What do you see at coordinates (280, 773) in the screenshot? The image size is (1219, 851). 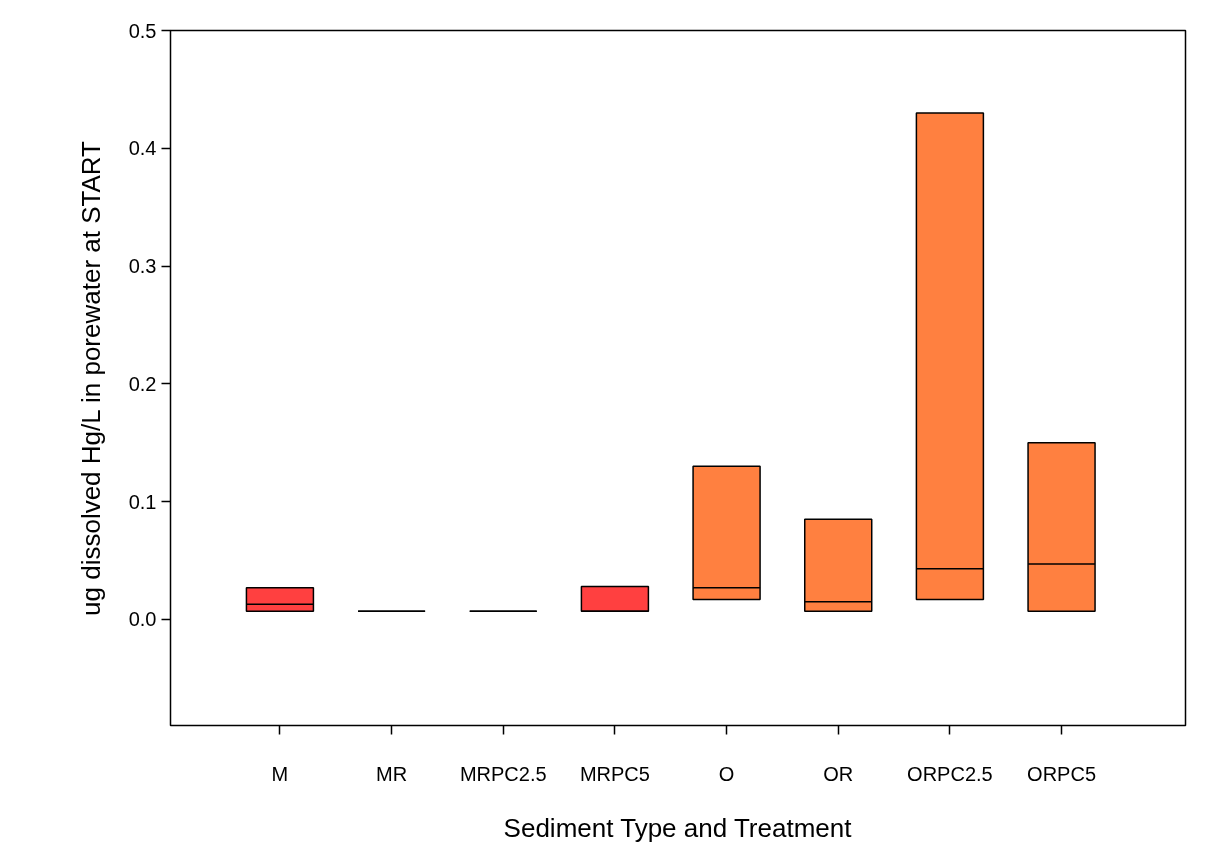 I see `x-tick-label: M` at bounding box center [280, 773].